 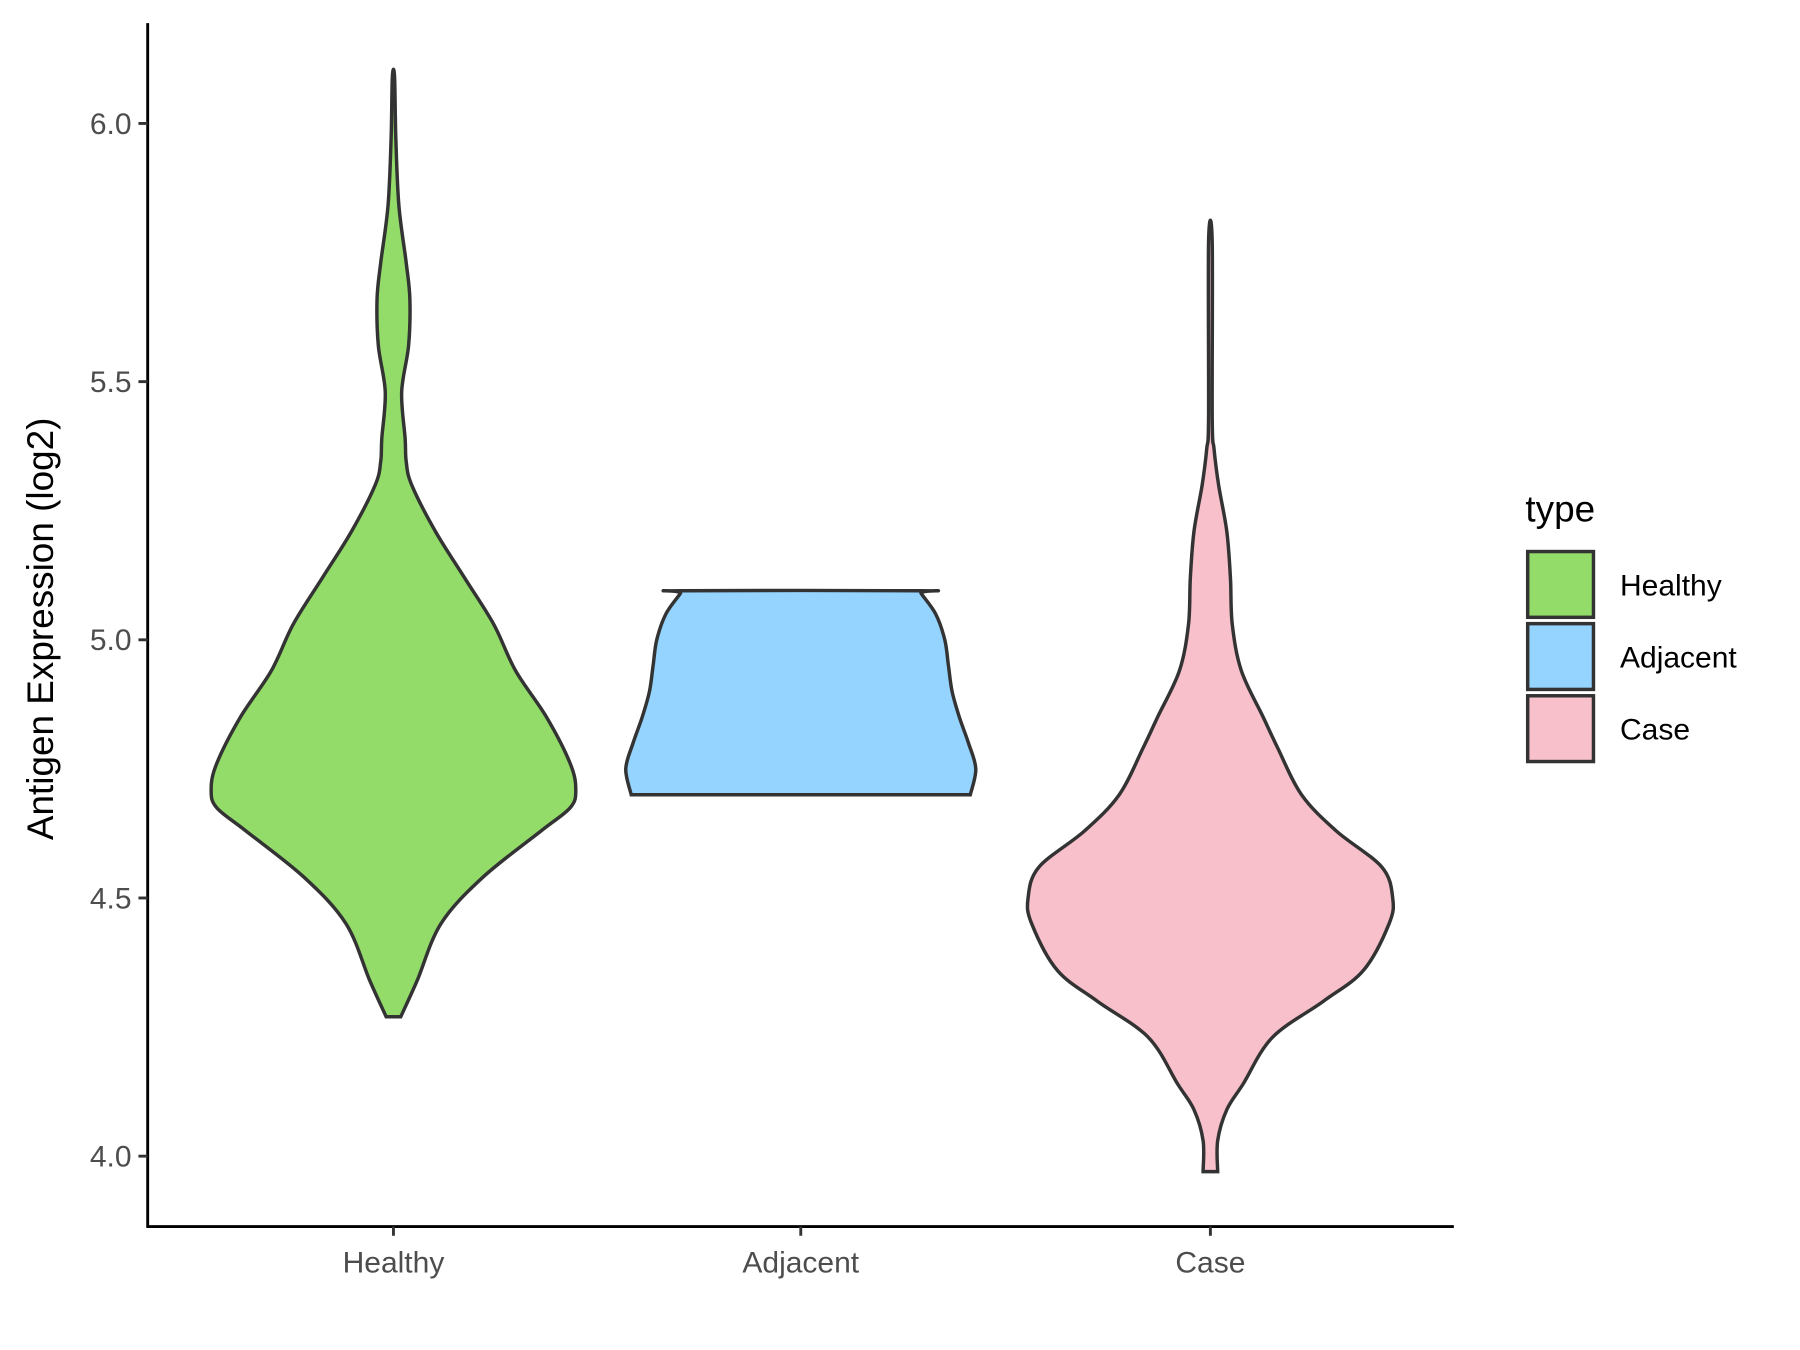 What do you see at coordinates (1671, 585) in the screenshot?
I see `legend-label: Healthy` at bounding box center [1671, 585].